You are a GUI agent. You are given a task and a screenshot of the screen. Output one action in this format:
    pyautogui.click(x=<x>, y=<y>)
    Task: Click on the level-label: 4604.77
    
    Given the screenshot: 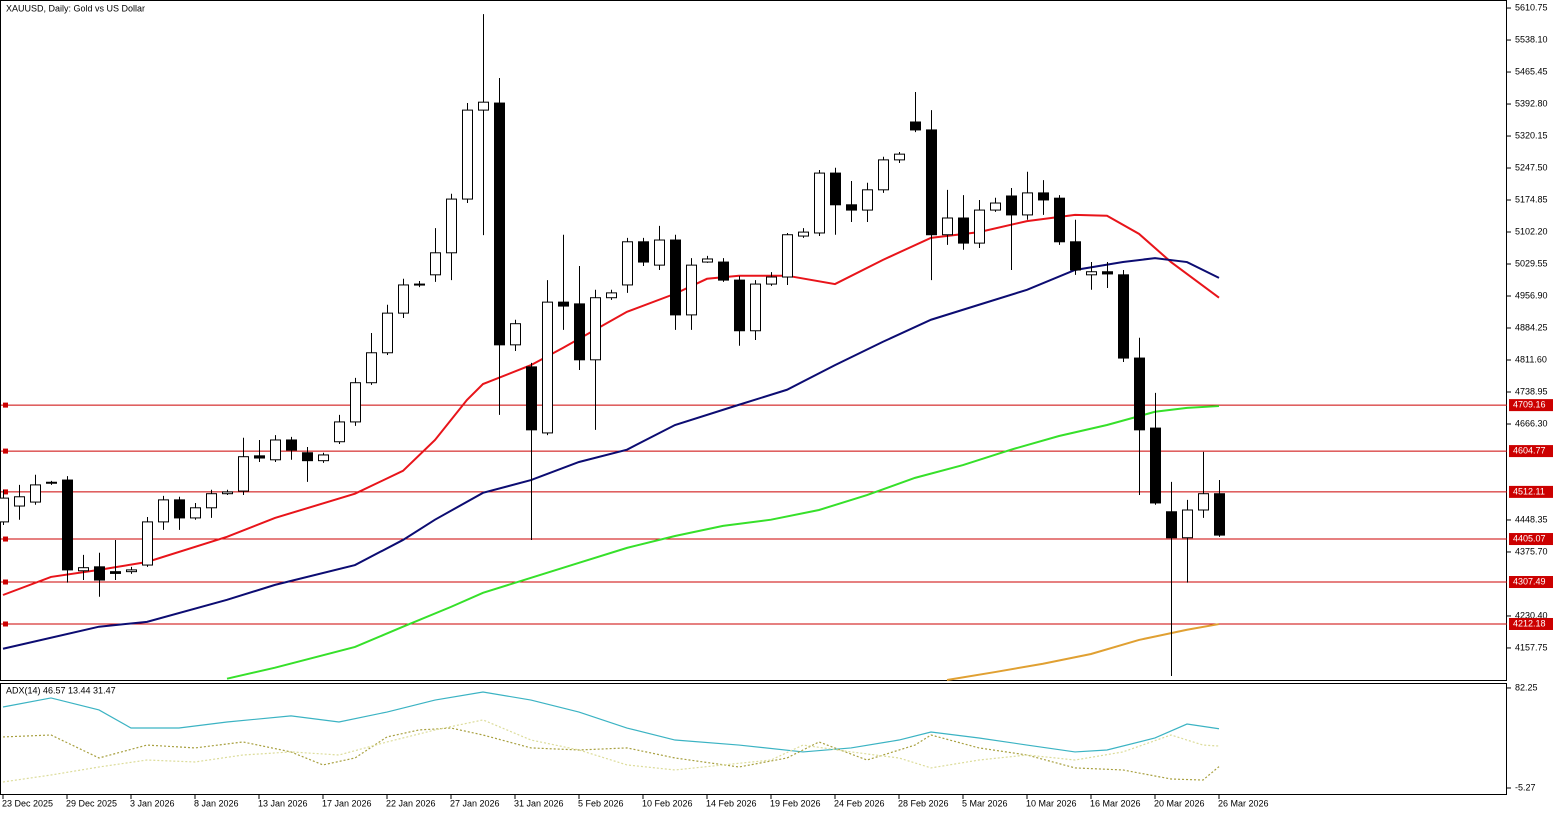 What is the action you would take?
    pyautogui.click(x=1529, y=450)
    